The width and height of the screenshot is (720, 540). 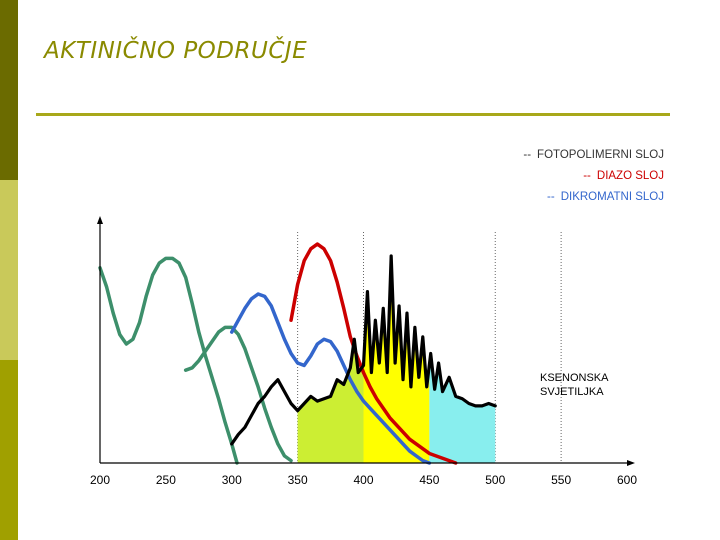 I want to click on legend-label: DIAZO SLOJ, so click(x=630, y=176).